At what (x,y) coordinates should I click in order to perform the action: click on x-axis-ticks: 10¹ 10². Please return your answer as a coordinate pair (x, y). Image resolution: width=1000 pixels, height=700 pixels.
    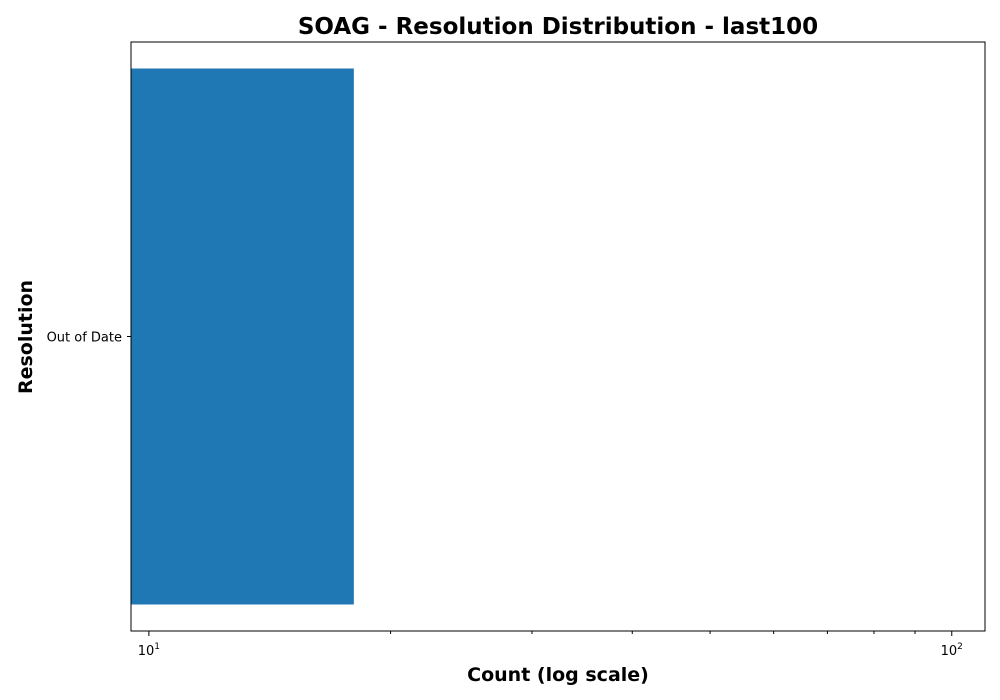
    Looking at the image, I should click on (550, 645).